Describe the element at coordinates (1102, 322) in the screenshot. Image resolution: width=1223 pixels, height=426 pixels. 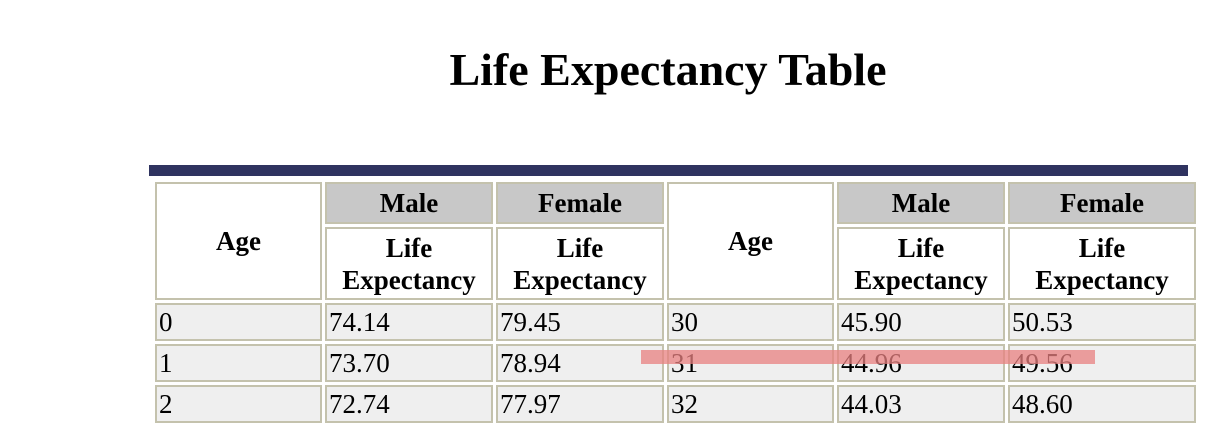
I see `female-value-cell: 50.53` at that location.